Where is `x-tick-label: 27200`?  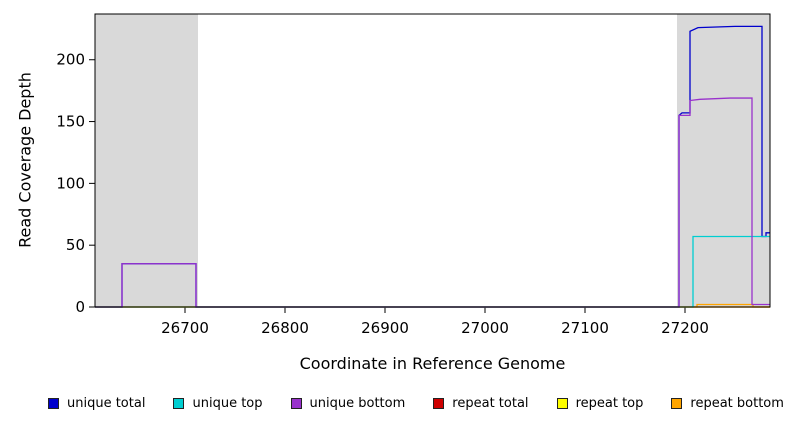
x-tick-label: 27200 is located at coordinates (685, 328).